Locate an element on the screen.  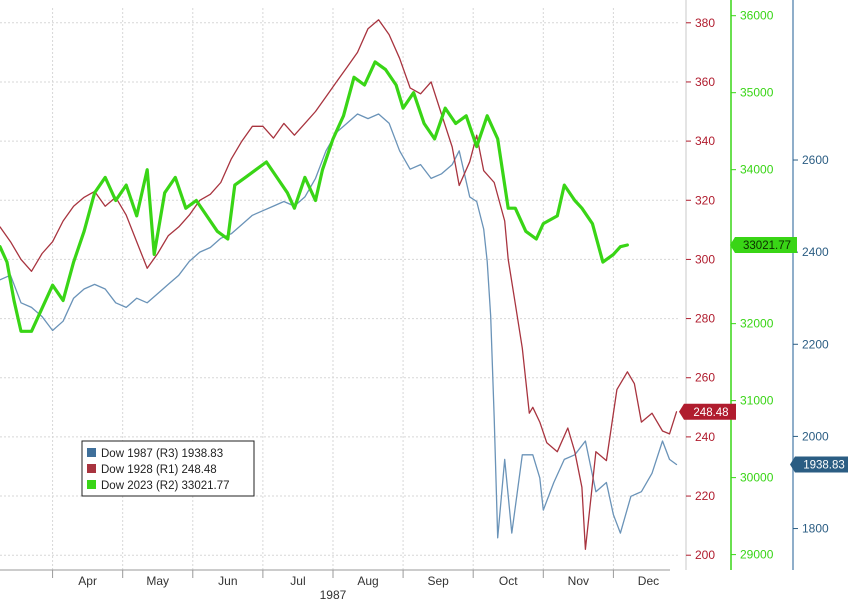
legend-label: Dow 1928 (R1) 248.48 is located at coordinates (159, 470).